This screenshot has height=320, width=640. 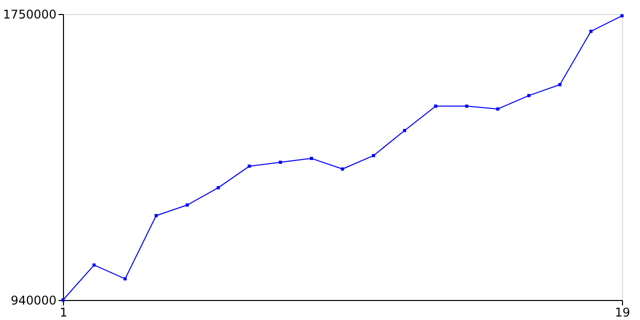 What do you see at coordinates (29, 15) in the screenshot?
I see `y-tick-label: 1750000` at bounding box center [29, 15].